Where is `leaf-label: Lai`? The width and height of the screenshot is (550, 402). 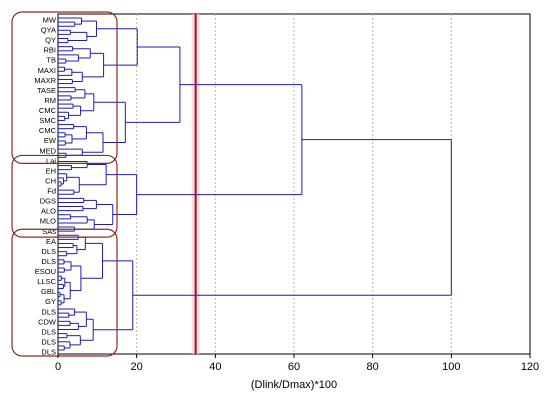
leaf-label: Lai is located at coordinates (51, 160).